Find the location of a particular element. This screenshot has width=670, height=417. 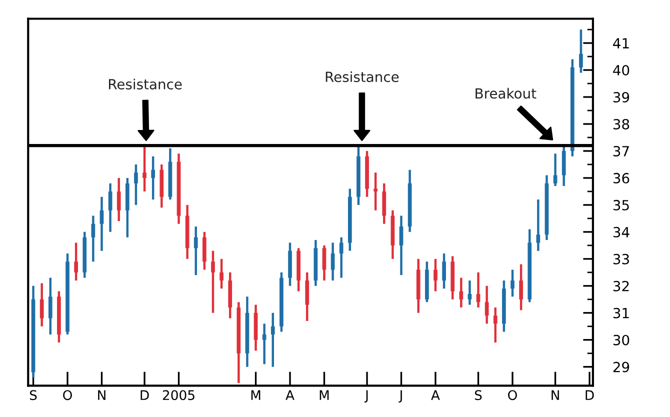

y-tick-label: 34 is located at coordinates (621, 232).